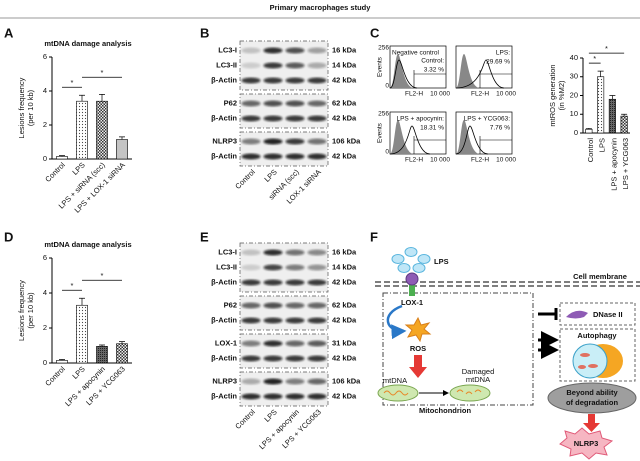 Image resolution: width=640 pixels, height=461 pixels. What do you see at coordinates (344, 102) in the screenshot?
I see `blot-size: 62 kDa` at bounding box center [344, 102].